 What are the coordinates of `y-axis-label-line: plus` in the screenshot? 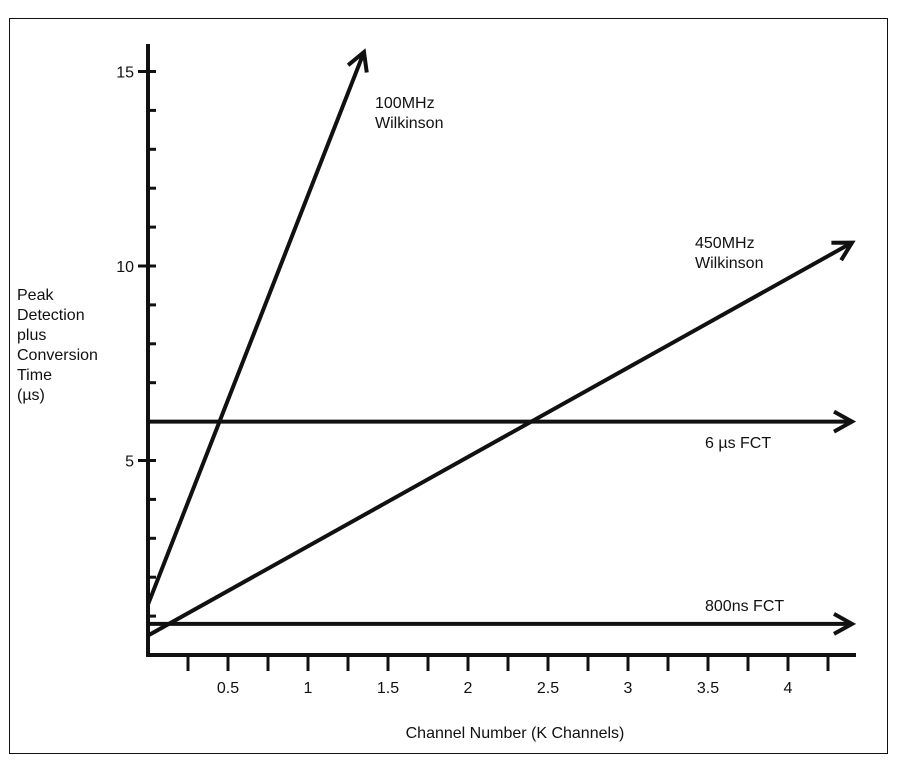 It's located at (31, 335).